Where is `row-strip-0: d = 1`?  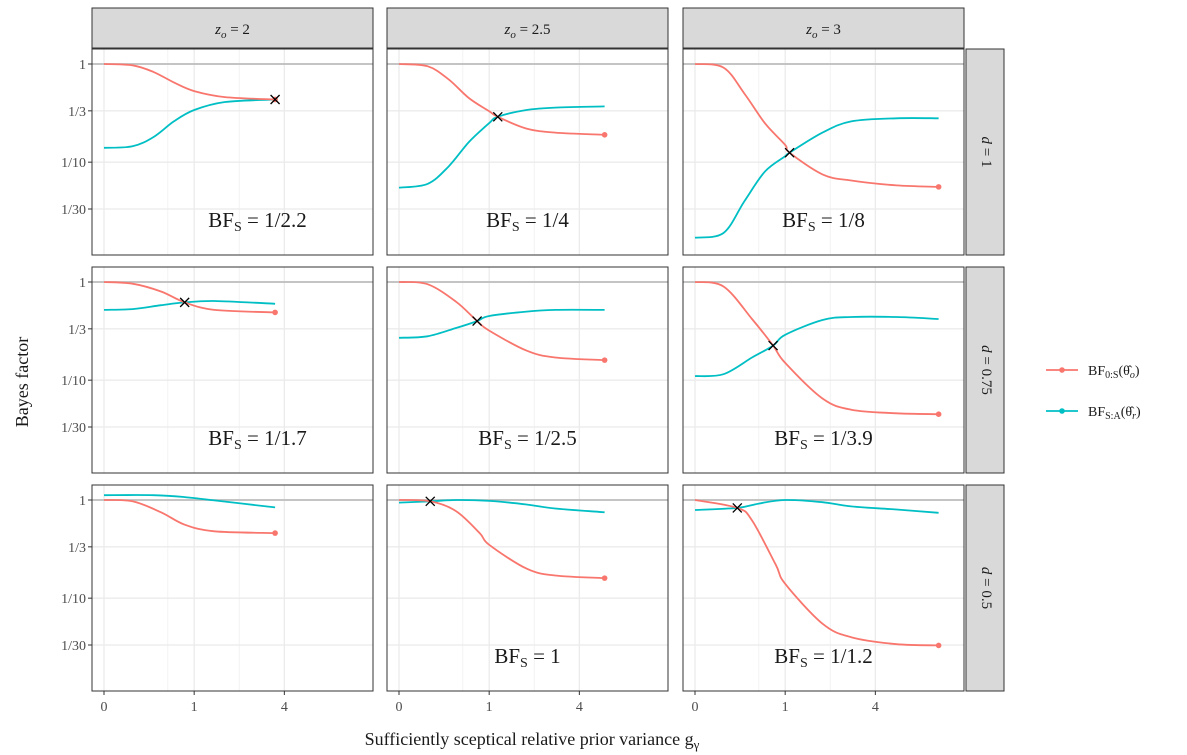 row-strip-0: d = 1 is located at coordinates (985, 152).